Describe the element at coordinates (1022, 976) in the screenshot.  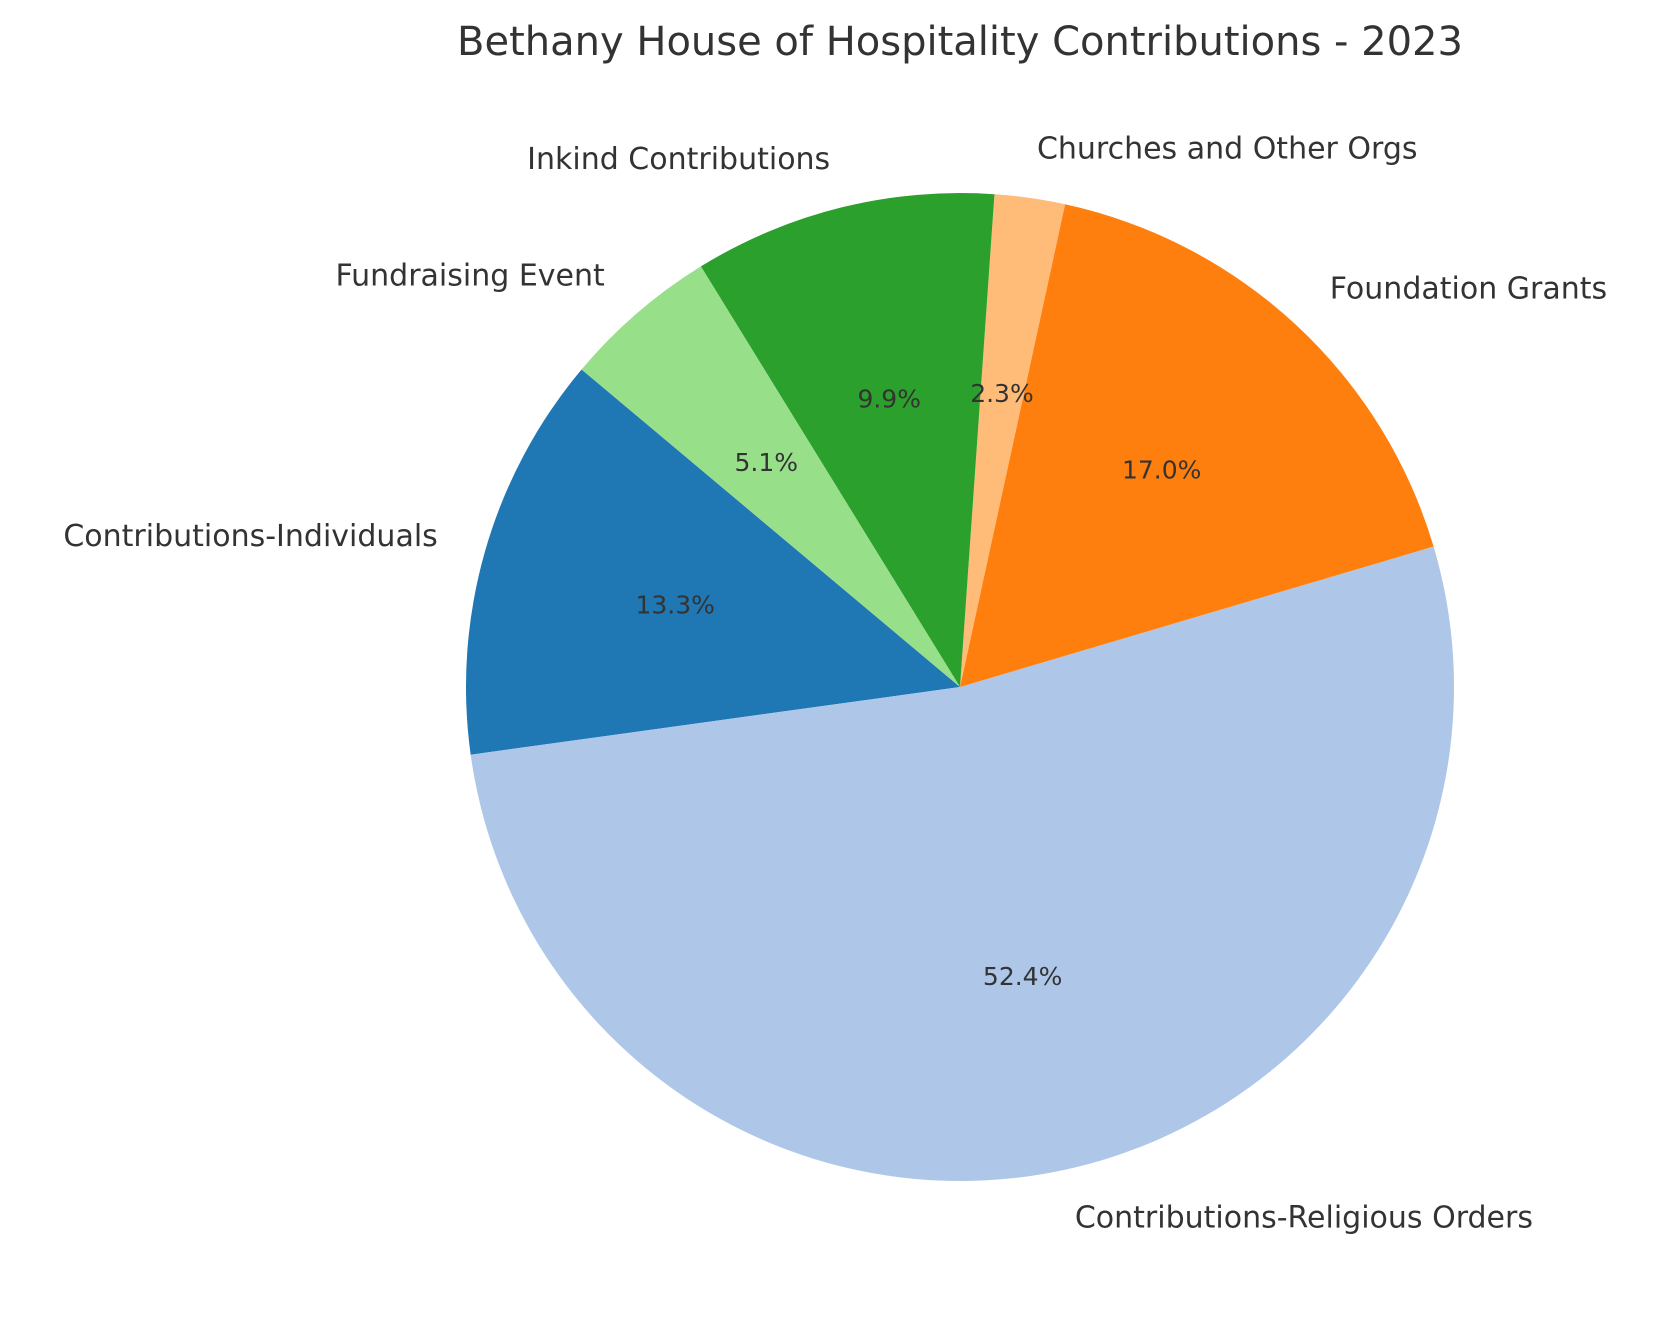
I see `percent-label-contributions-religious-orders: 52.4%` at that location.